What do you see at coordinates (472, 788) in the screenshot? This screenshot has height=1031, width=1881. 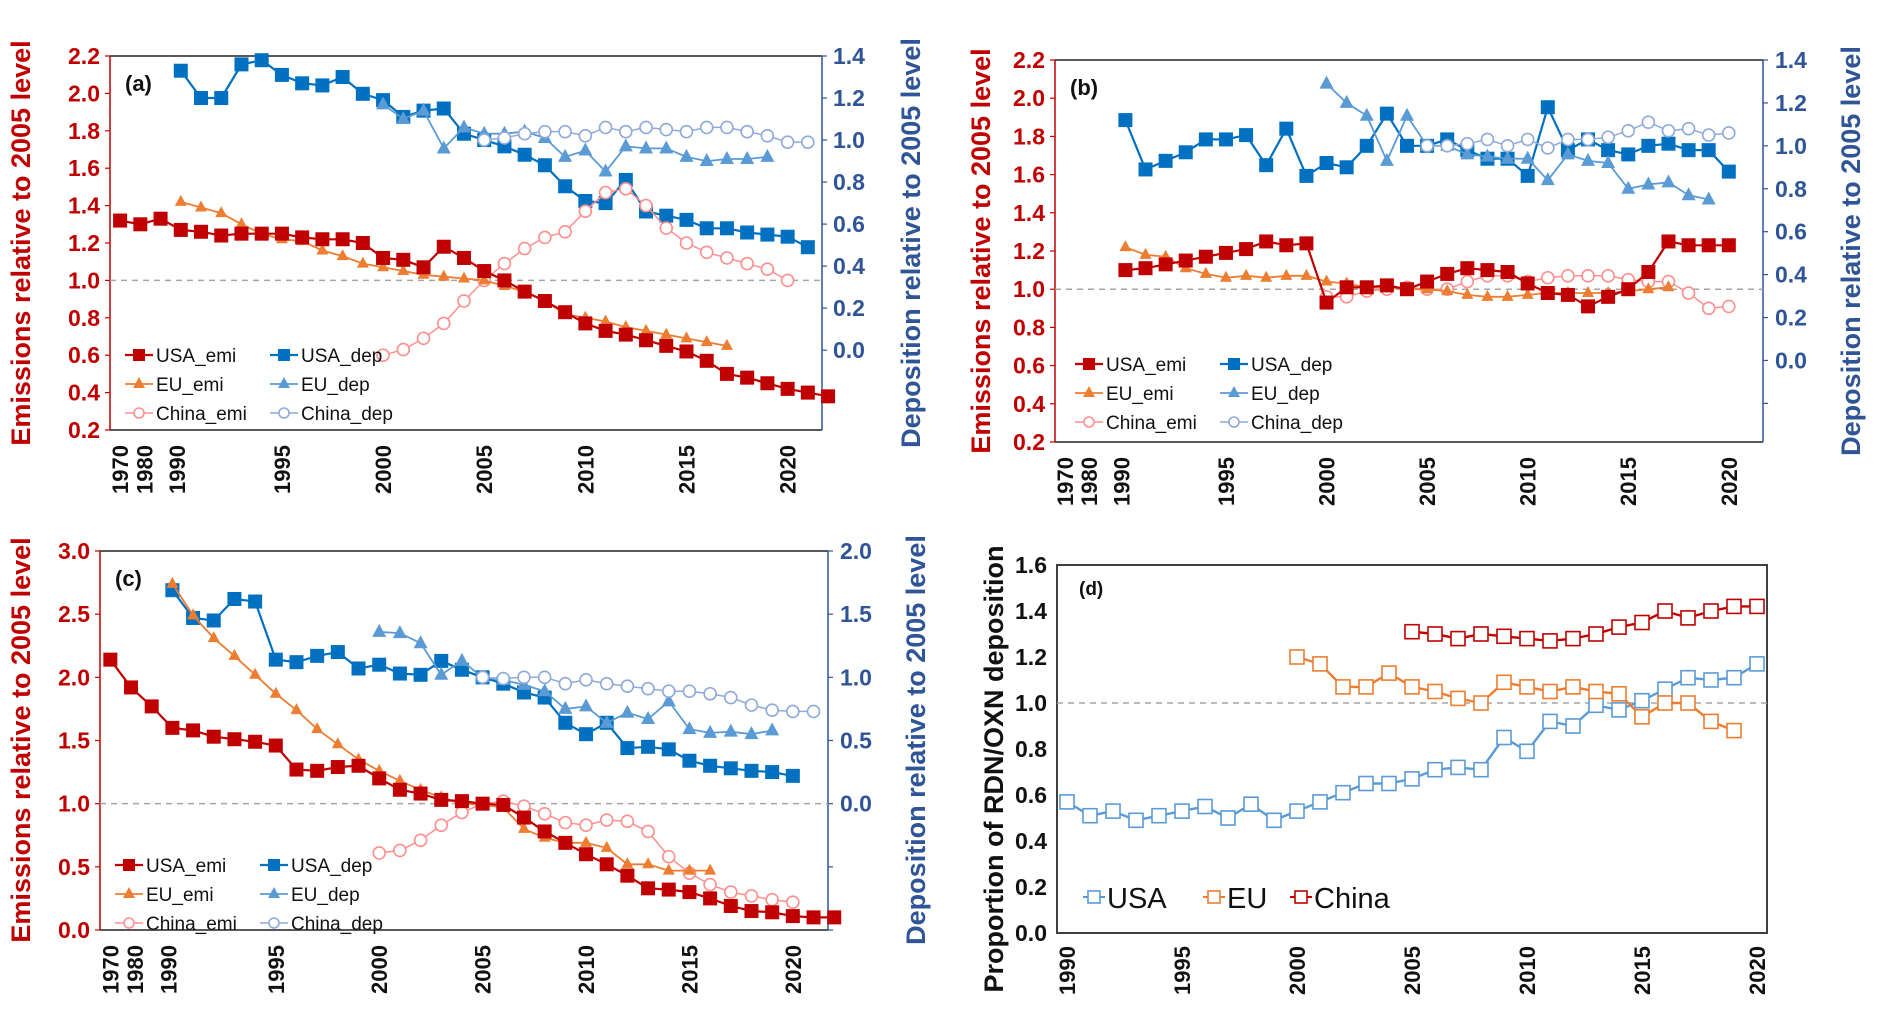 I see `series-usa-emi` at bounding box center [472, 788].